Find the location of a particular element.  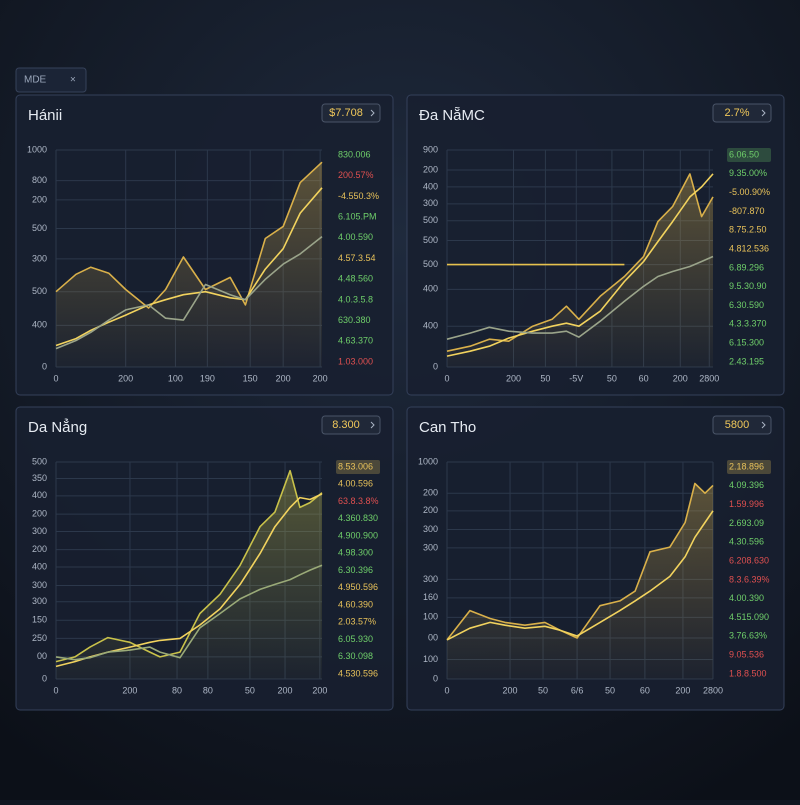

side-label: -4.550.3% is located at coordinates (358, 196).